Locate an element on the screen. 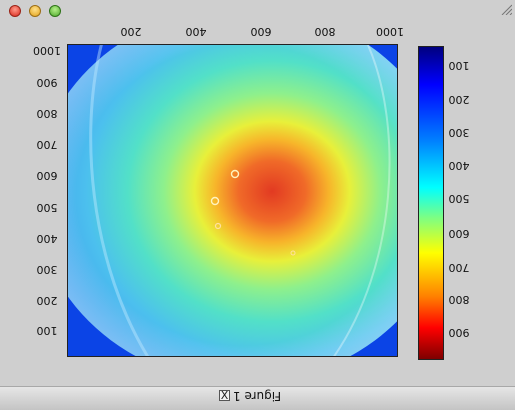 This screenshot has height=410, width=515. colorbar-tick-label: 600 is located at coordinates (459, 233).